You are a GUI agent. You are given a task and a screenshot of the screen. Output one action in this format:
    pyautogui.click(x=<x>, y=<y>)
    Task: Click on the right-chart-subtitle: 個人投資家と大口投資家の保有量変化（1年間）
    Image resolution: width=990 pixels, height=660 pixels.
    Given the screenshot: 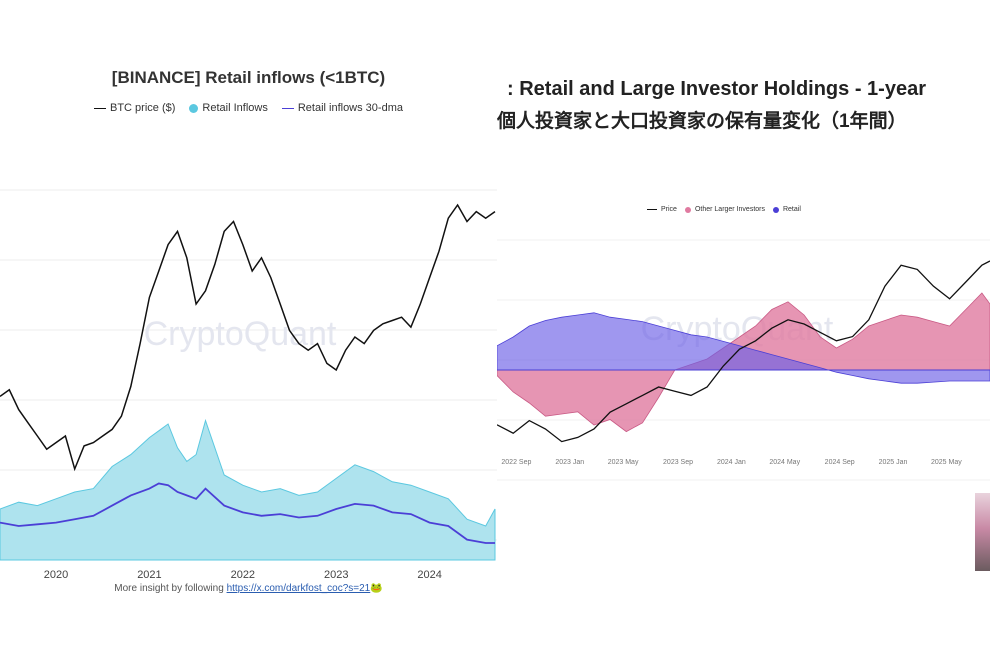 What is the action you would take?
    pyautogui.click(x=702, y=121)
    